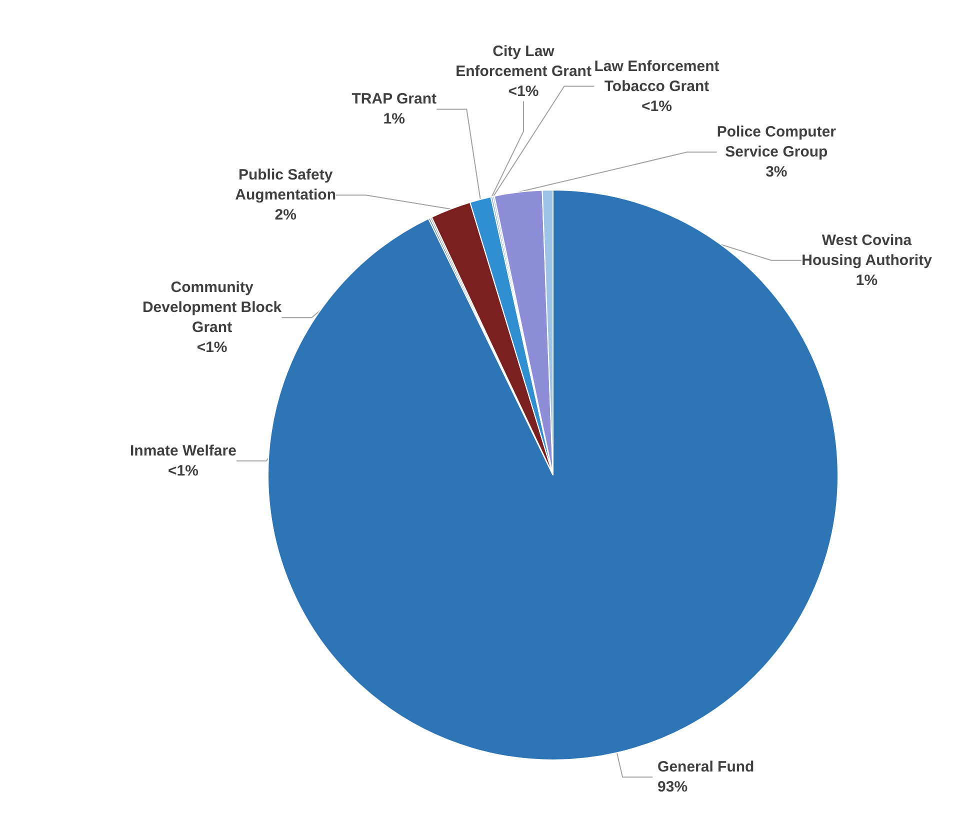 This screenshot has height=838, width=962. Describe the element at coordinates (285, 215) in the screenshot. I see `data-label: 2%` at that location.